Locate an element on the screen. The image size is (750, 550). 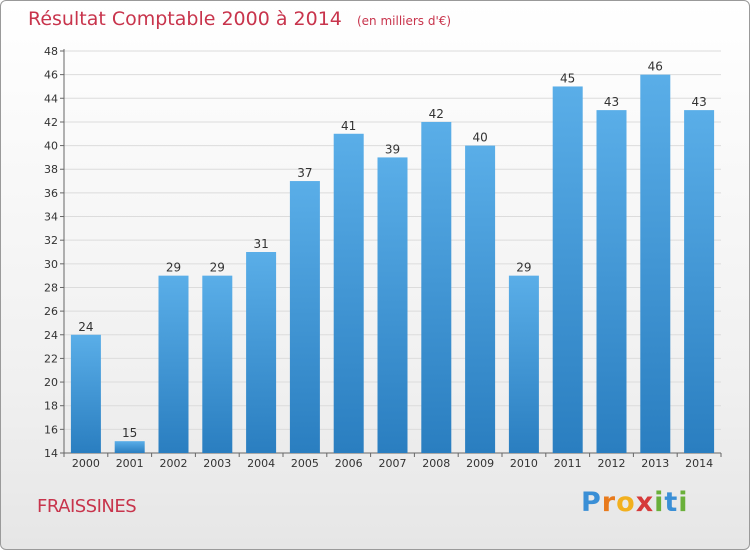
x-tick-label: 2009 is located at coordinates (480, 463).